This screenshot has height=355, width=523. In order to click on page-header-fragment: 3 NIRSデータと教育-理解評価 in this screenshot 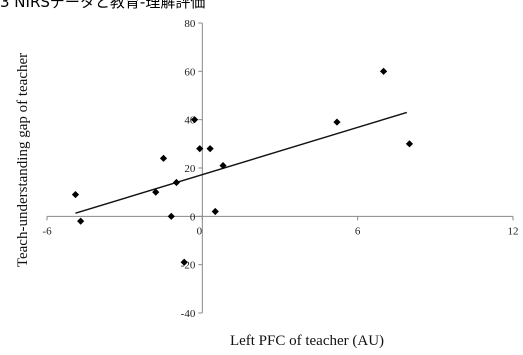, I will do `click(103, 5)`.